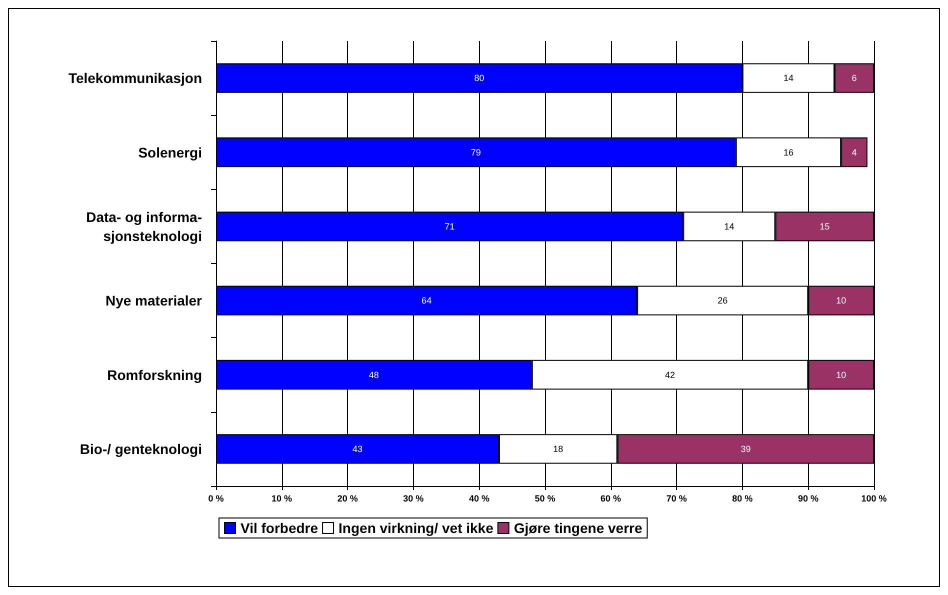  What do you see at coordinates (416, 528) in the screenshot?
I see `legend-label: Ingen virkning/ vet ikke` at bounding box center [416, 528].